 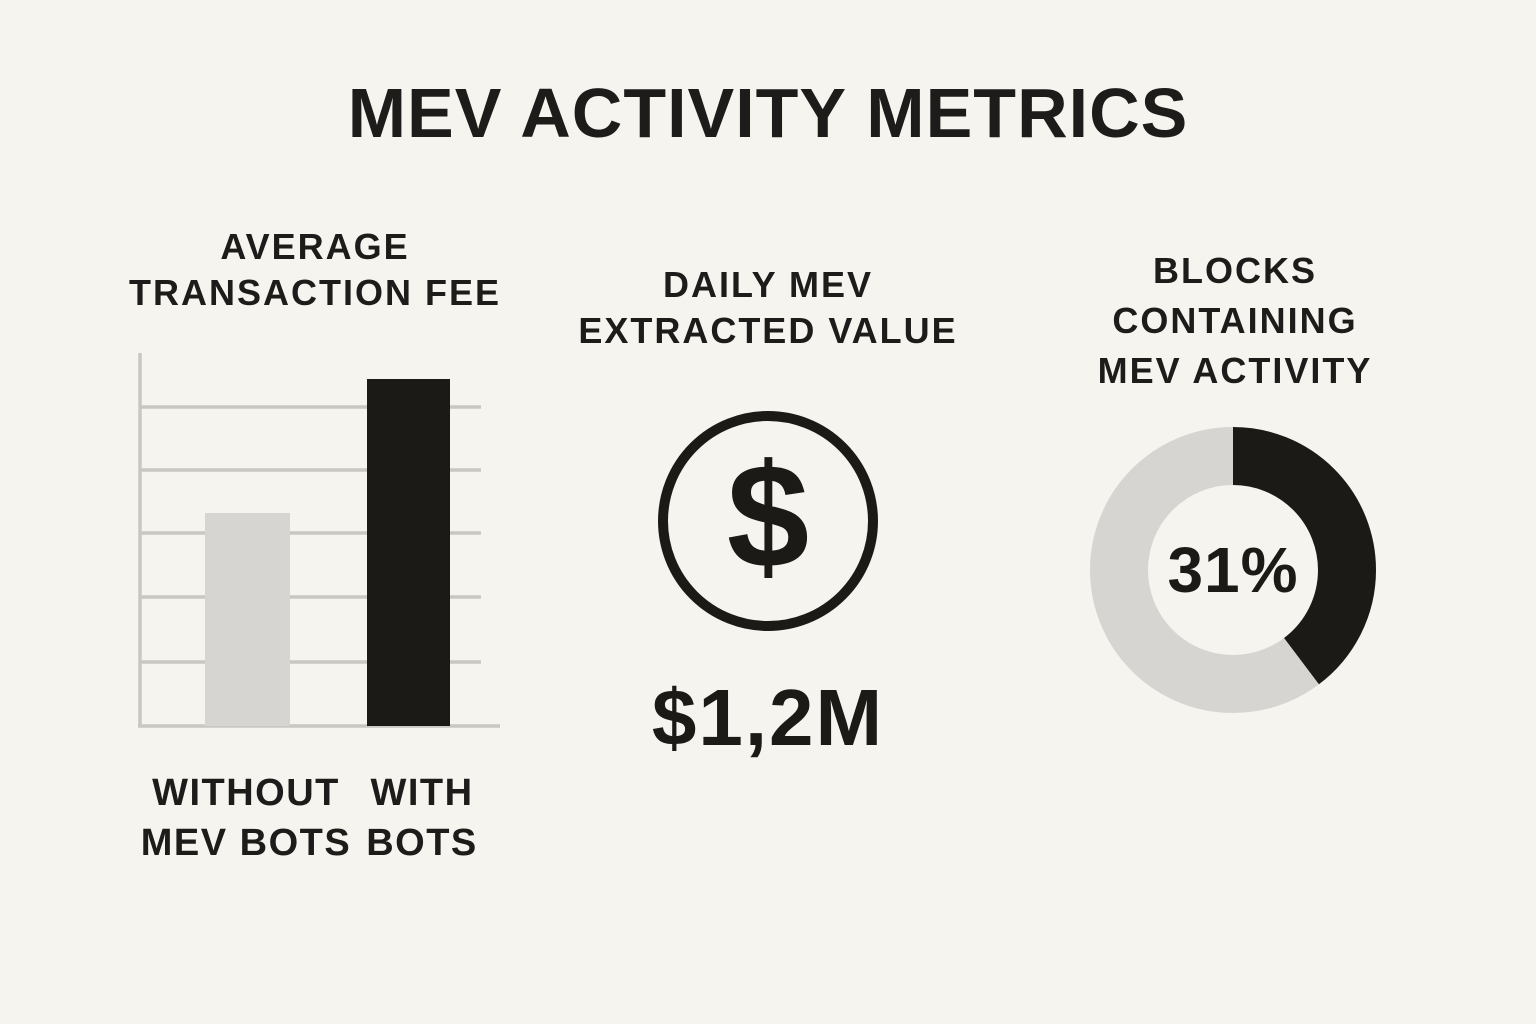 I want to click on extracted-value-amount: $1,2M, so click(x=768, y=717).